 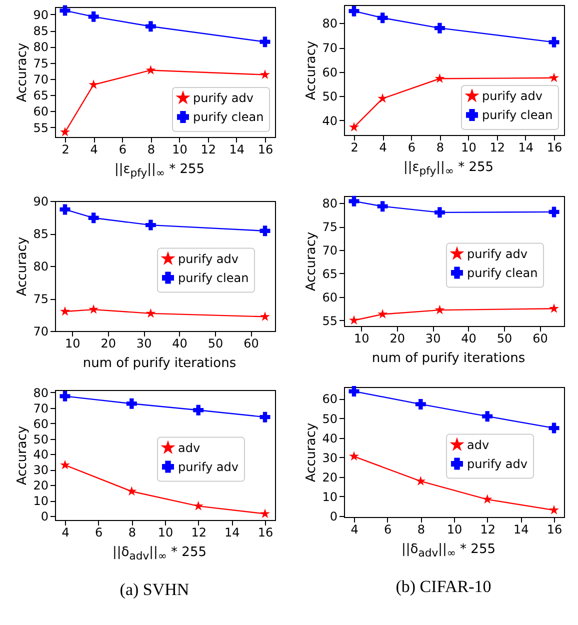 What do you see at coordinates (40, 233) in the screenshot?
I see `y-tick-label: 85` at bounding box center [40, 233].